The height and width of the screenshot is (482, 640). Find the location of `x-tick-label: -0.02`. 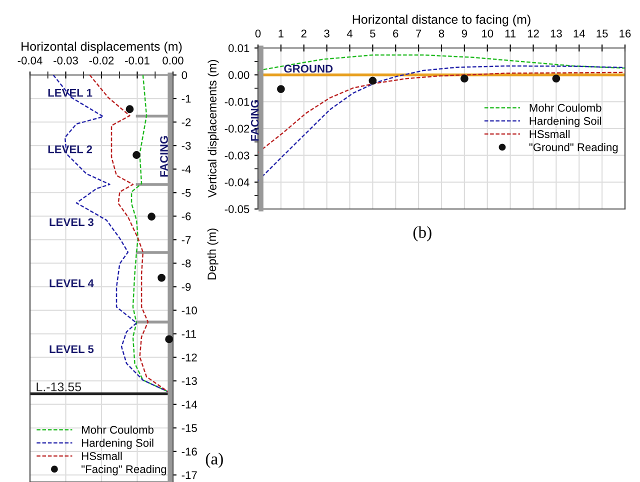

x-tick-label: -0.02 is located at coordinates (101, 60).